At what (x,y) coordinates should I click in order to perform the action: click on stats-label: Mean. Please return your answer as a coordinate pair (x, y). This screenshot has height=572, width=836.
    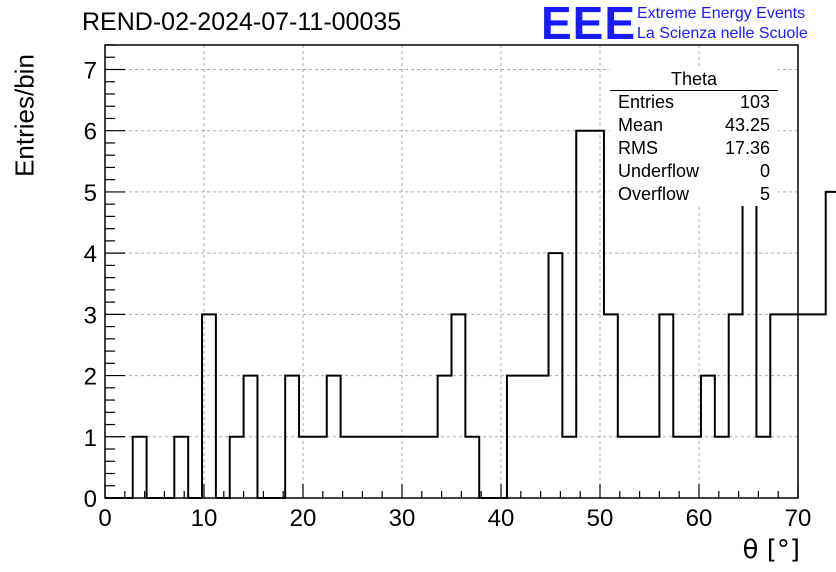
    Looking at the image, I should click on (641, 125).